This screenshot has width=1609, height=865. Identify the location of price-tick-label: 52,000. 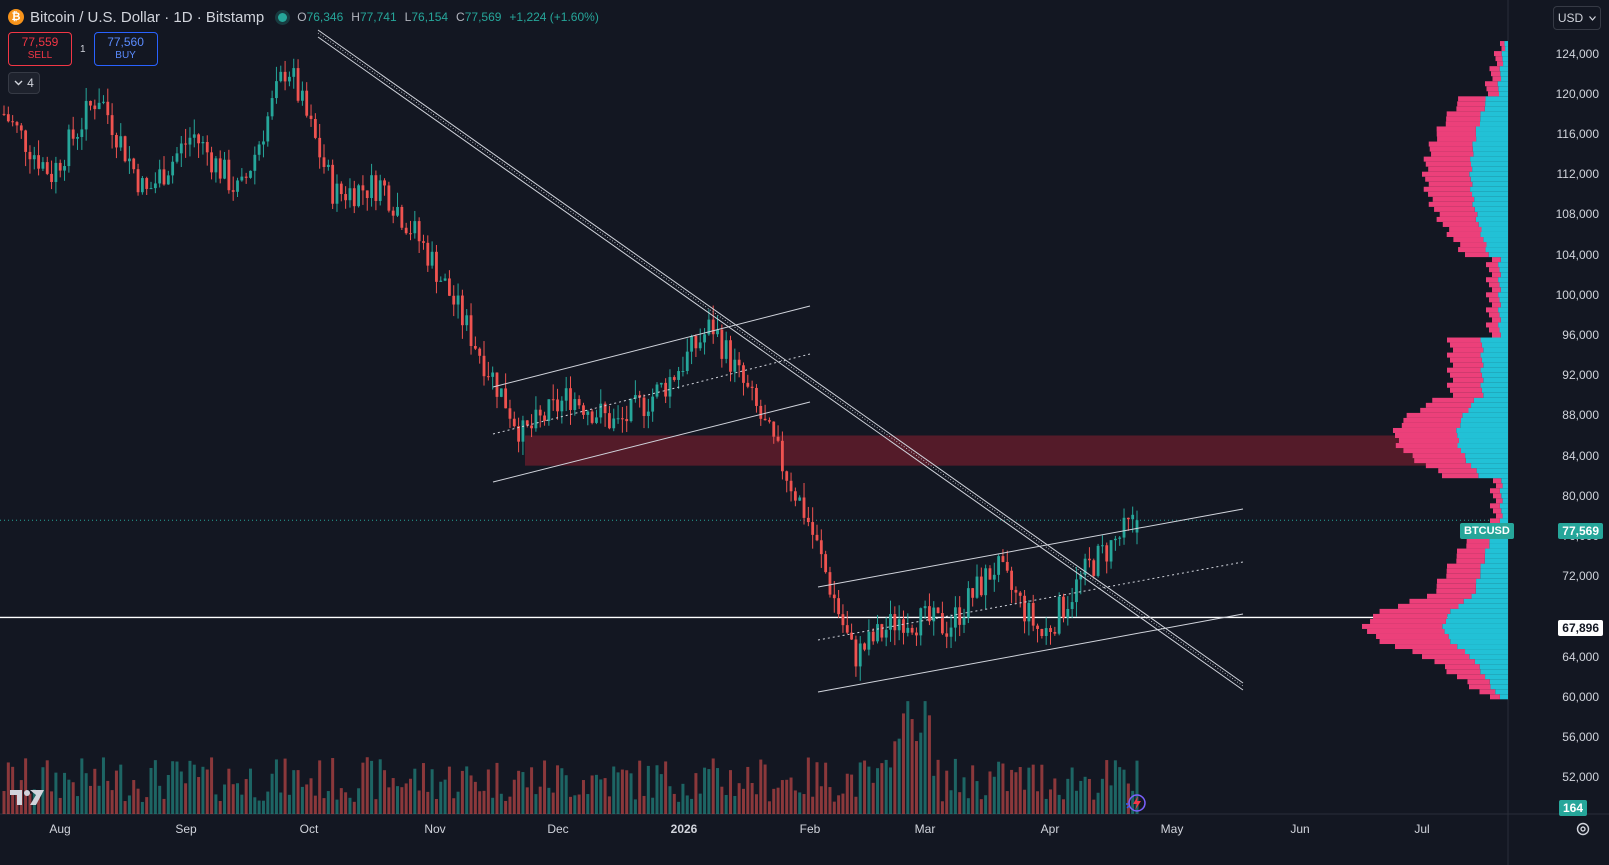
(1580, 777).